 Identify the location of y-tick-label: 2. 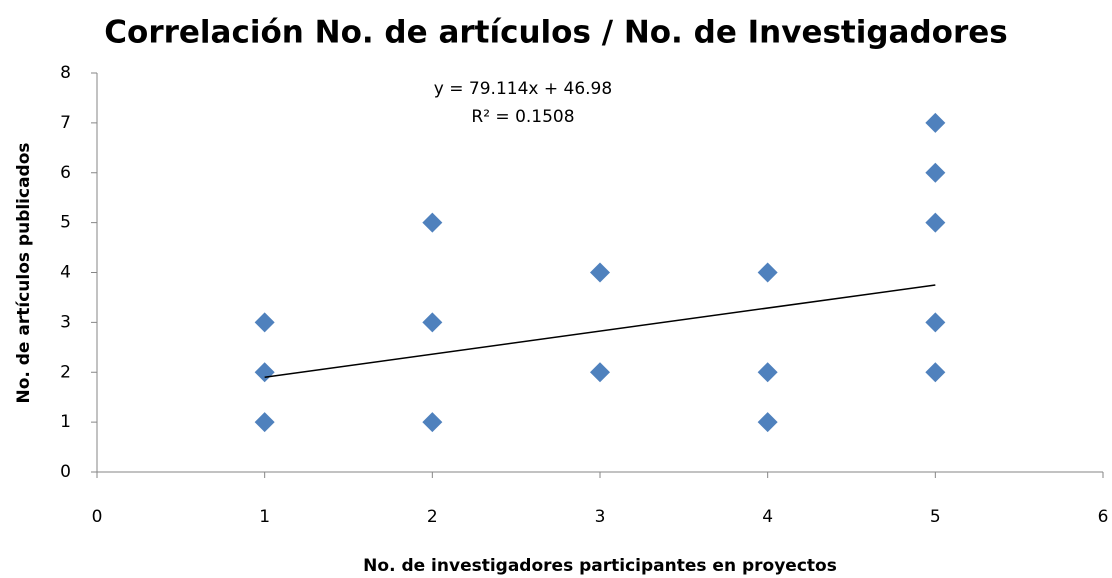
(65, 372).